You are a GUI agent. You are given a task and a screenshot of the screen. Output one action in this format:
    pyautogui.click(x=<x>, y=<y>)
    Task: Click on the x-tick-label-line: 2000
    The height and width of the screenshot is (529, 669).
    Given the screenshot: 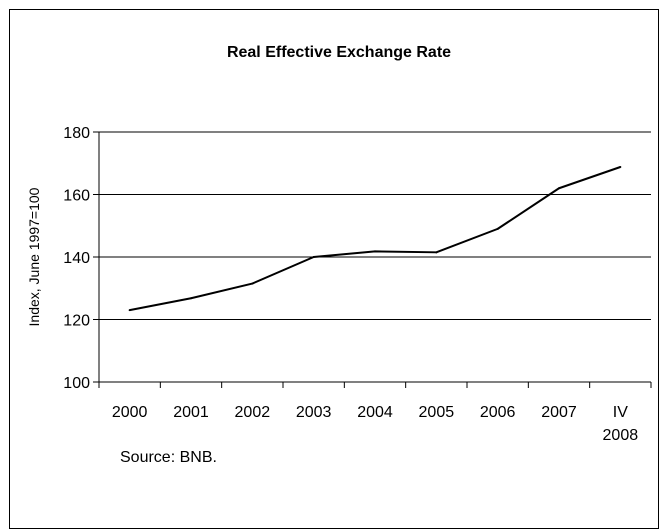 What is the action you would take?
    pyautogui.click(x=130, y=412)
    